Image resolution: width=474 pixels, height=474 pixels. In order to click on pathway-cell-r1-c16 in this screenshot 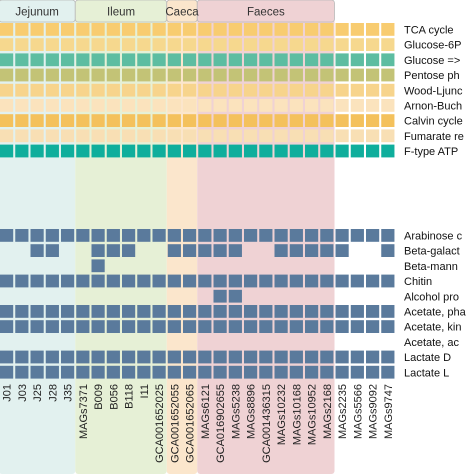, I will do `click(251, 44)`.